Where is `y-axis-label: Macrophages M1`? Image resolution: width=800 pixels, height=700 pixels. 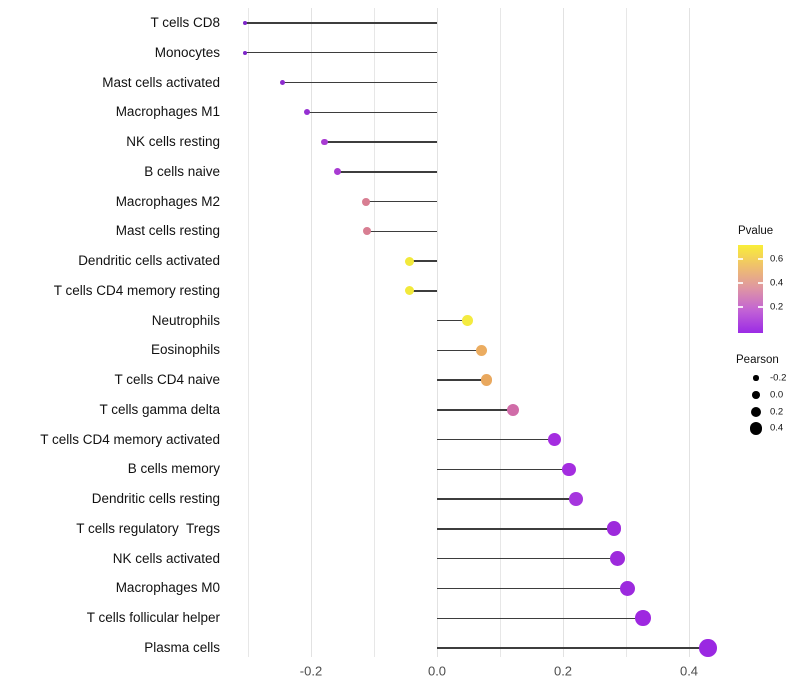
y-axis-label: Macrophages M1 is located at coordinates (167, 112).